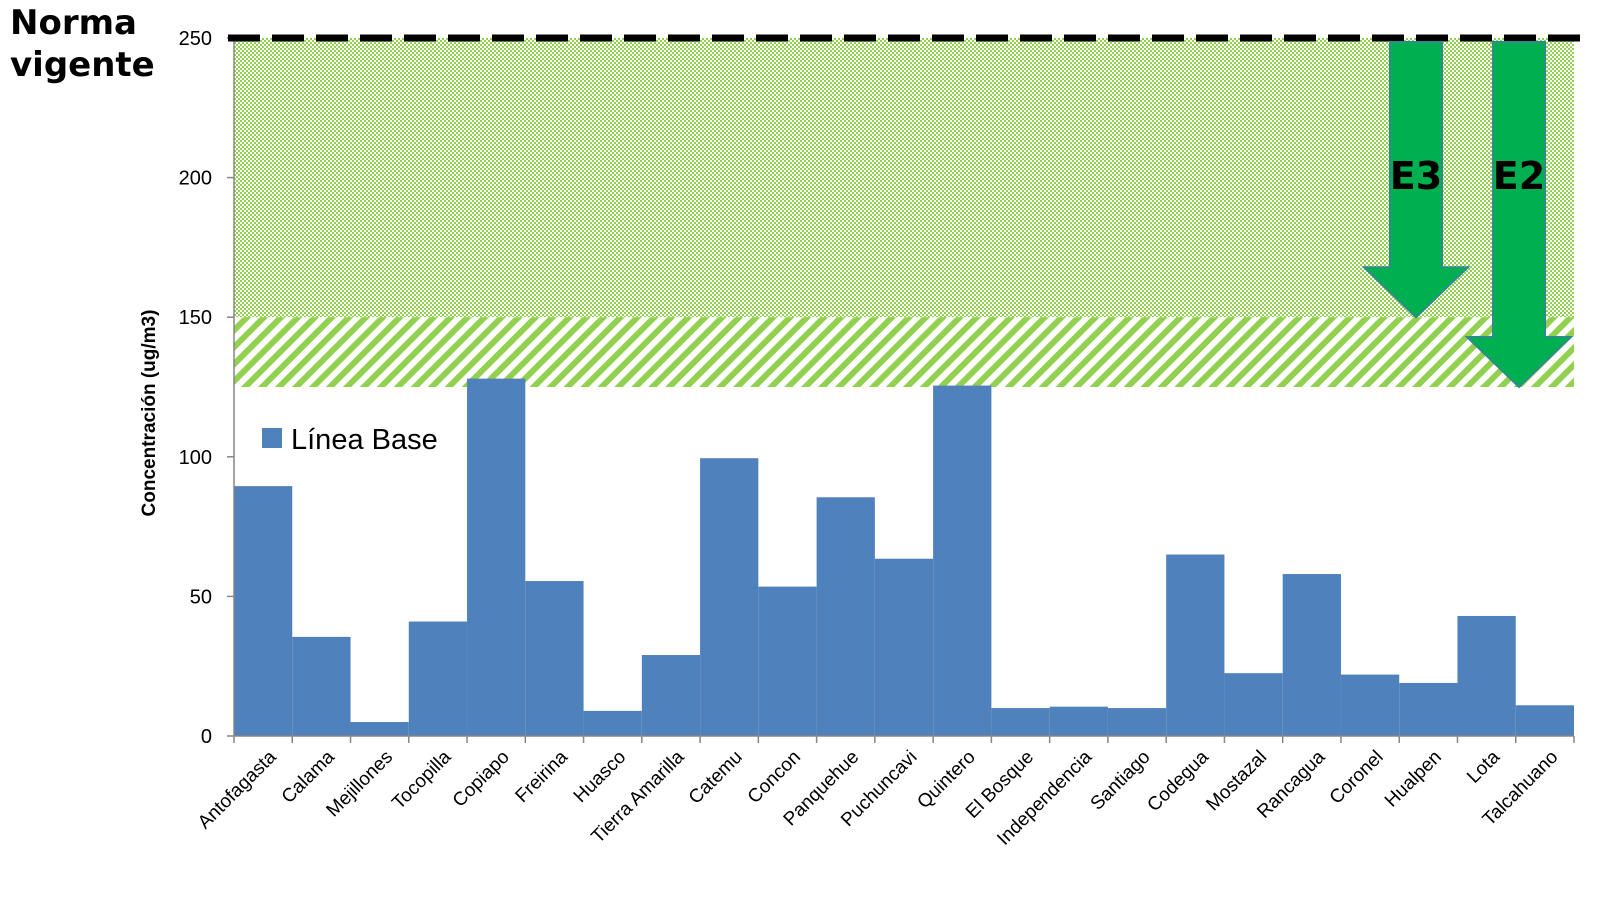 This screenshot has height=905, width=1610. Describe the element at coordinates (1483, 766) in the screenshot. I see `x-tick-label: Lota` at that location.